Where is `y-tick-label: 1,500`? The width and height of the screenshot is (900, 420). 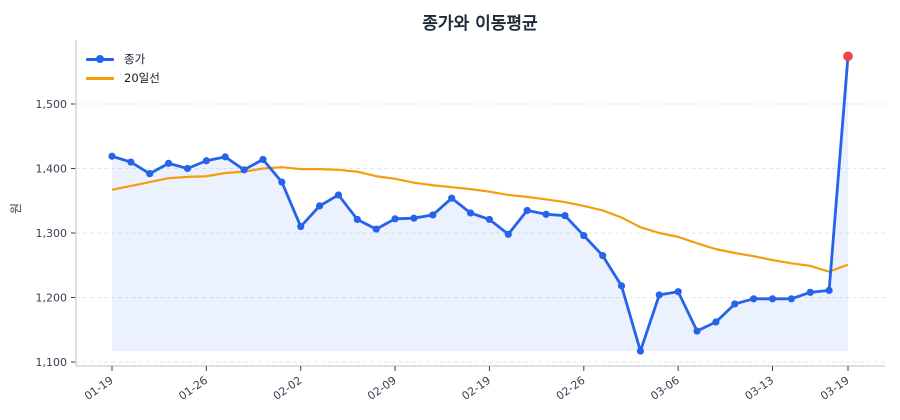
y-tick-label: 1,500 is located at coordinates (52, 104).